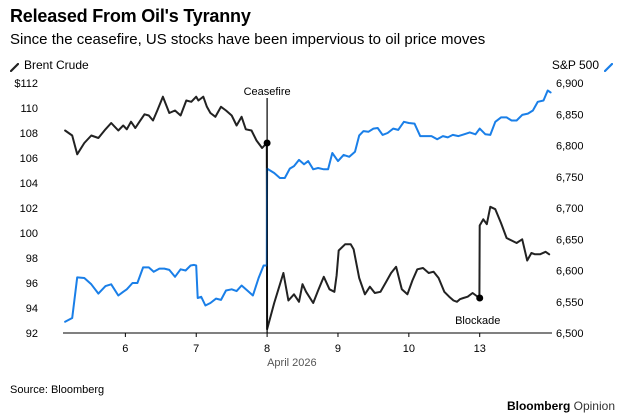 The width and height of the screenshot is (627, 413). I want to click on legend-sp500-label: S&P 500, so click(575, 65).